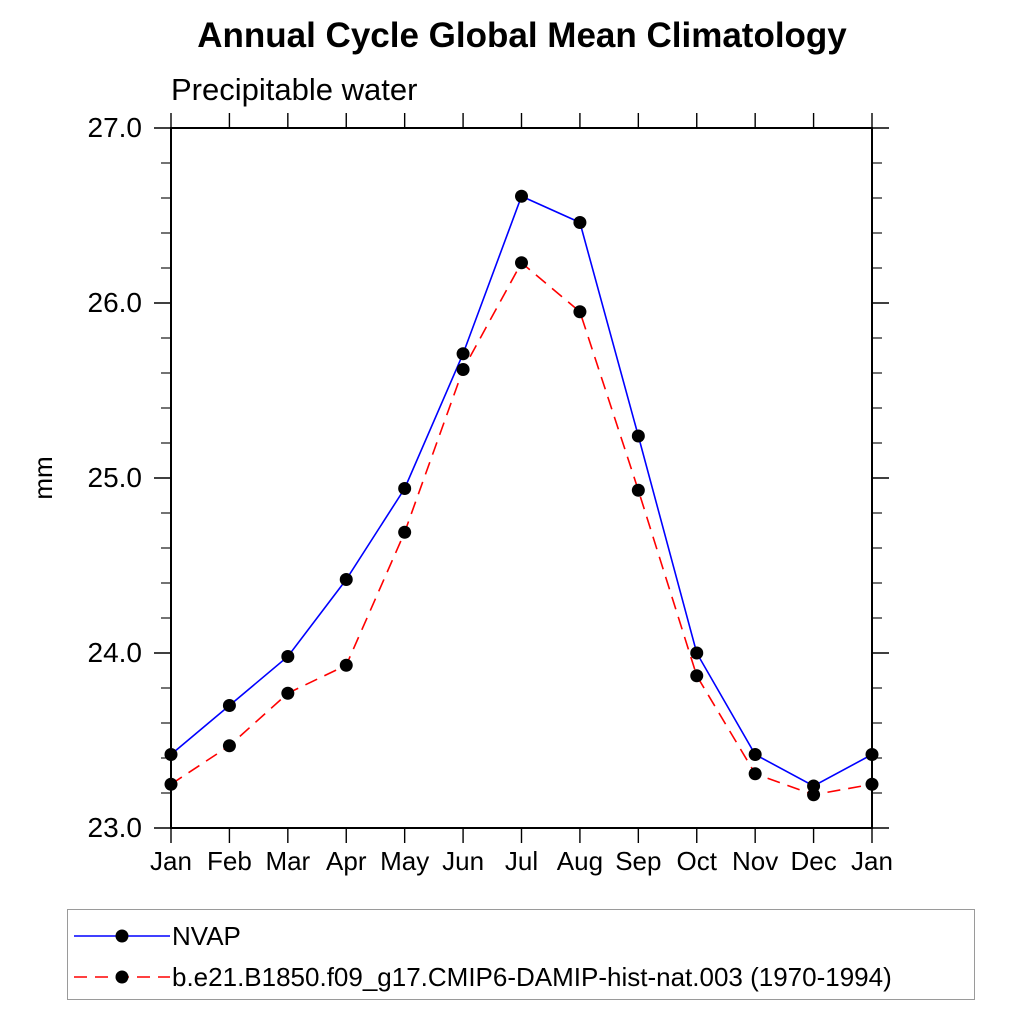 This screenshot has height=1024, width=1024. I want to click on chart-subtitle: Precipitable water, so click(294, 89).